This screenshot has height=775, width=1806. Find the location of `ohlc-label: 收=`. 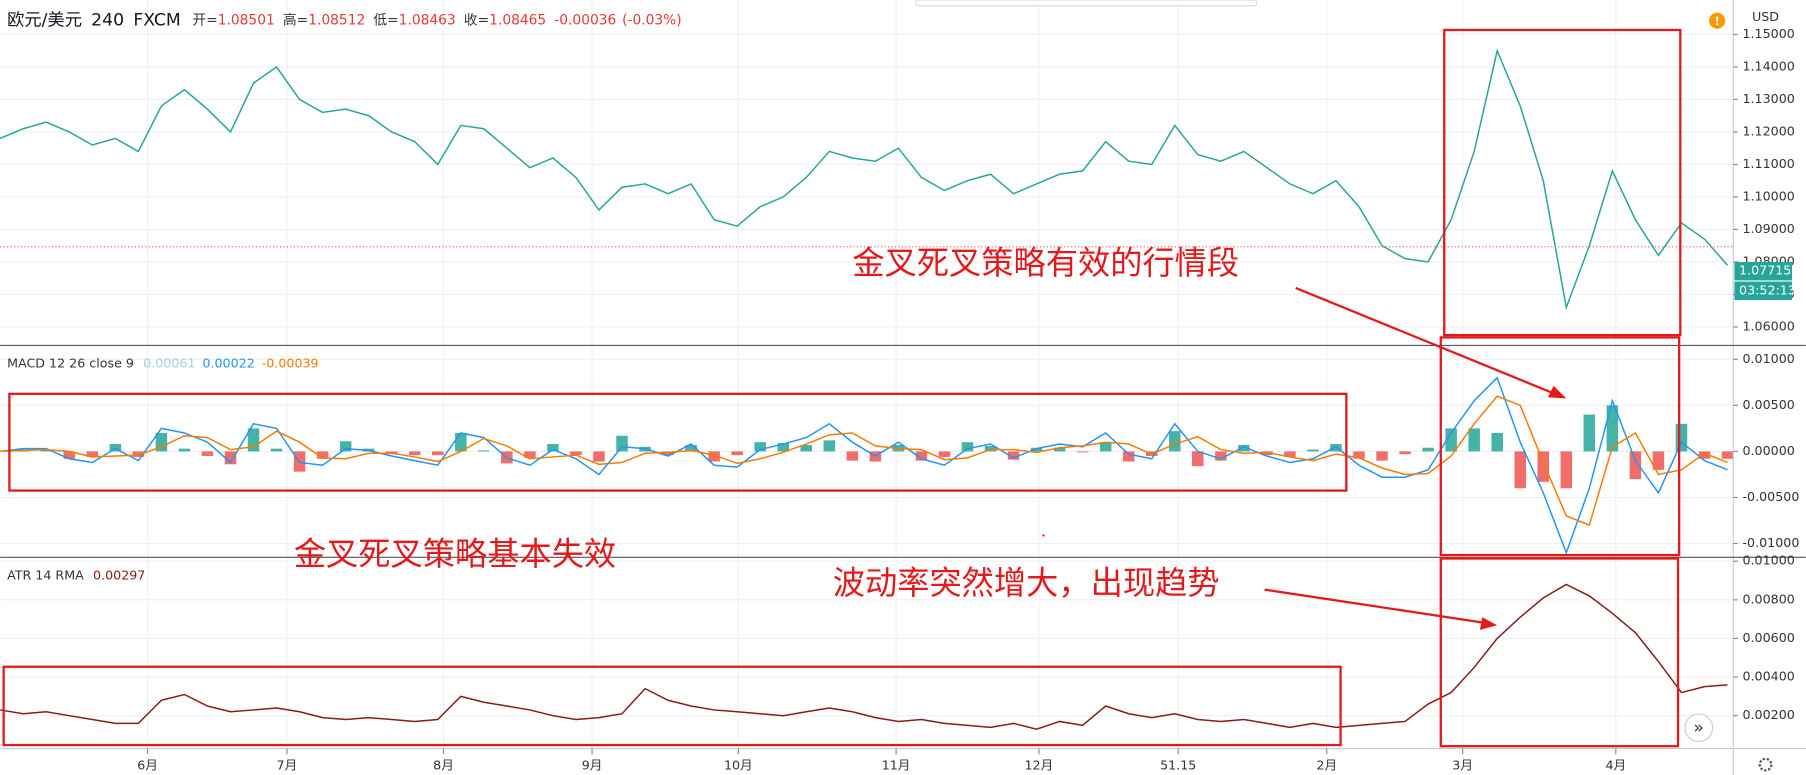

ohlc-label: 收= is located at coordinates (476, 21).